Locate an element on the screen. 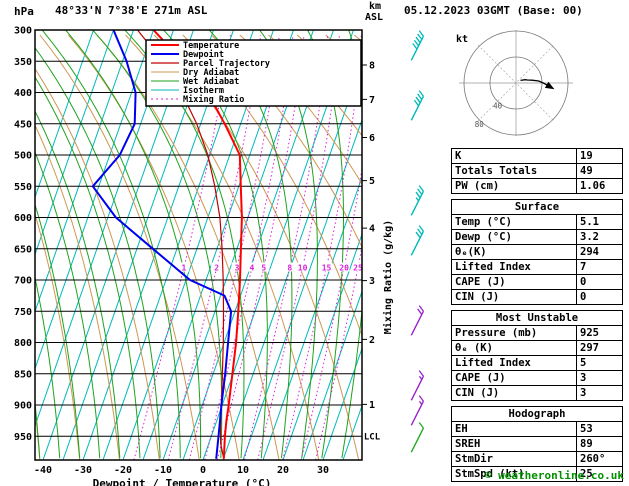 The width and height of the screenshot is (629, 486). legend-box is located at coordinates (253, 73).